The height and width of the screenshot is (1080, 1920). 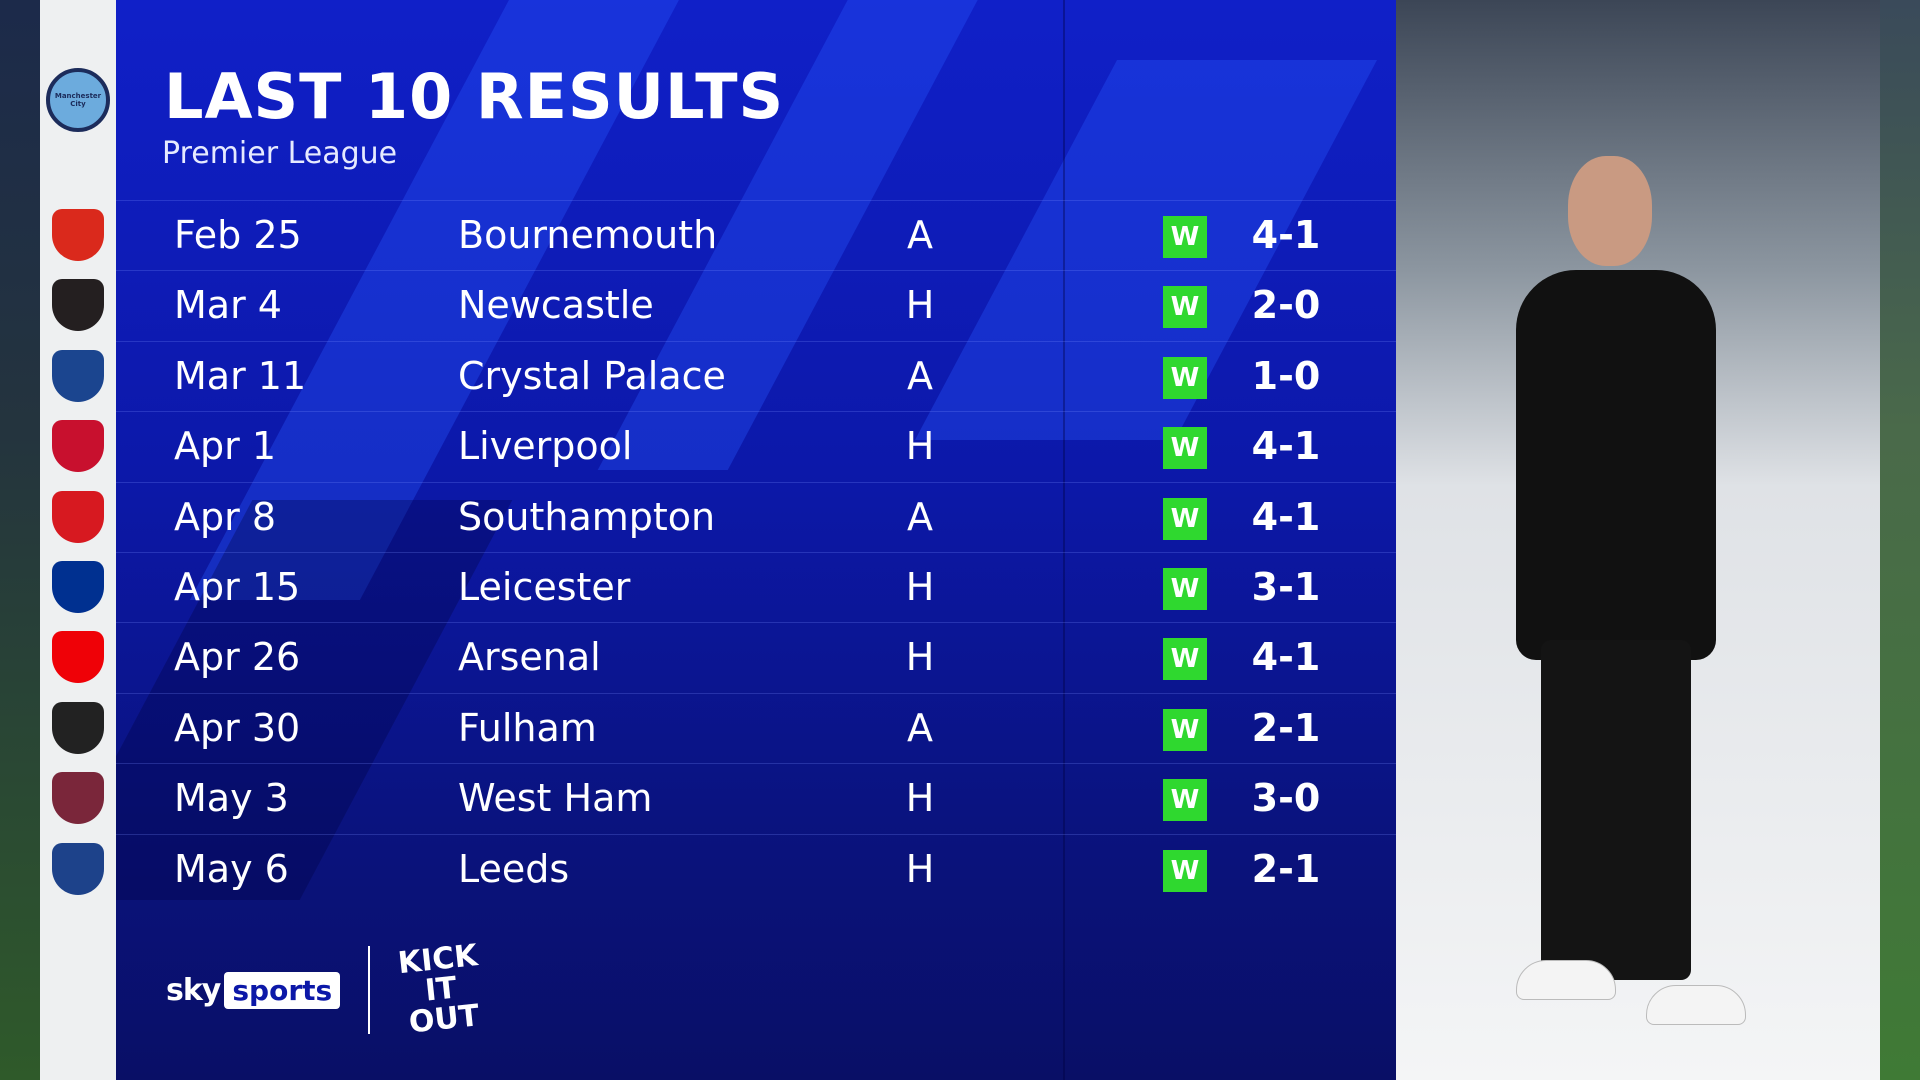 I want to click on match-date: Apr 1, so click(x=225, y=446).